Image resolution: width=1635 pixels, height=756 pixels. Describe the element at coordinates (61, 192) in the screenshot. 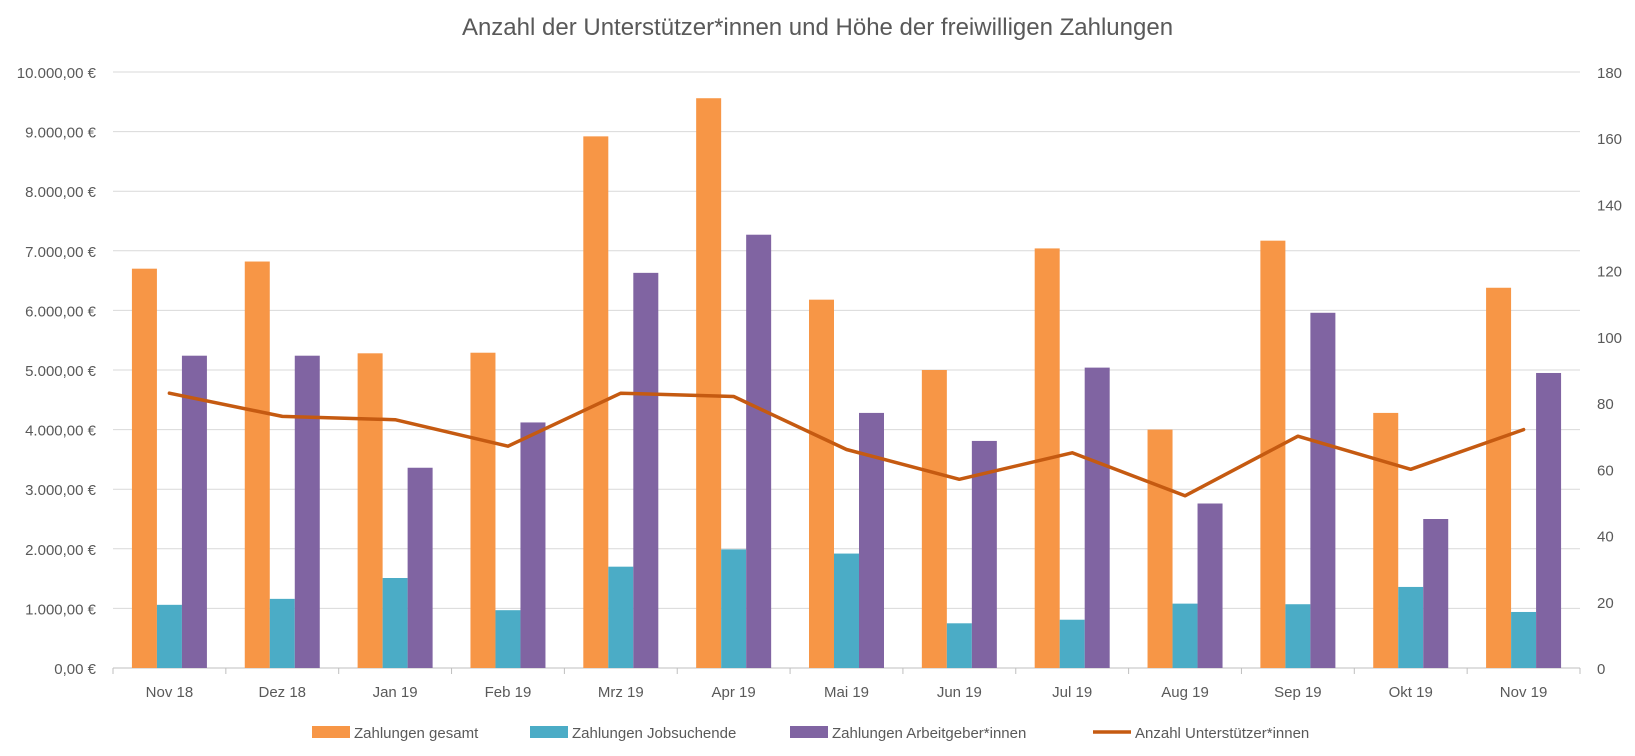

I see `y-left-tick-label: 8.000,00 €` at that location.